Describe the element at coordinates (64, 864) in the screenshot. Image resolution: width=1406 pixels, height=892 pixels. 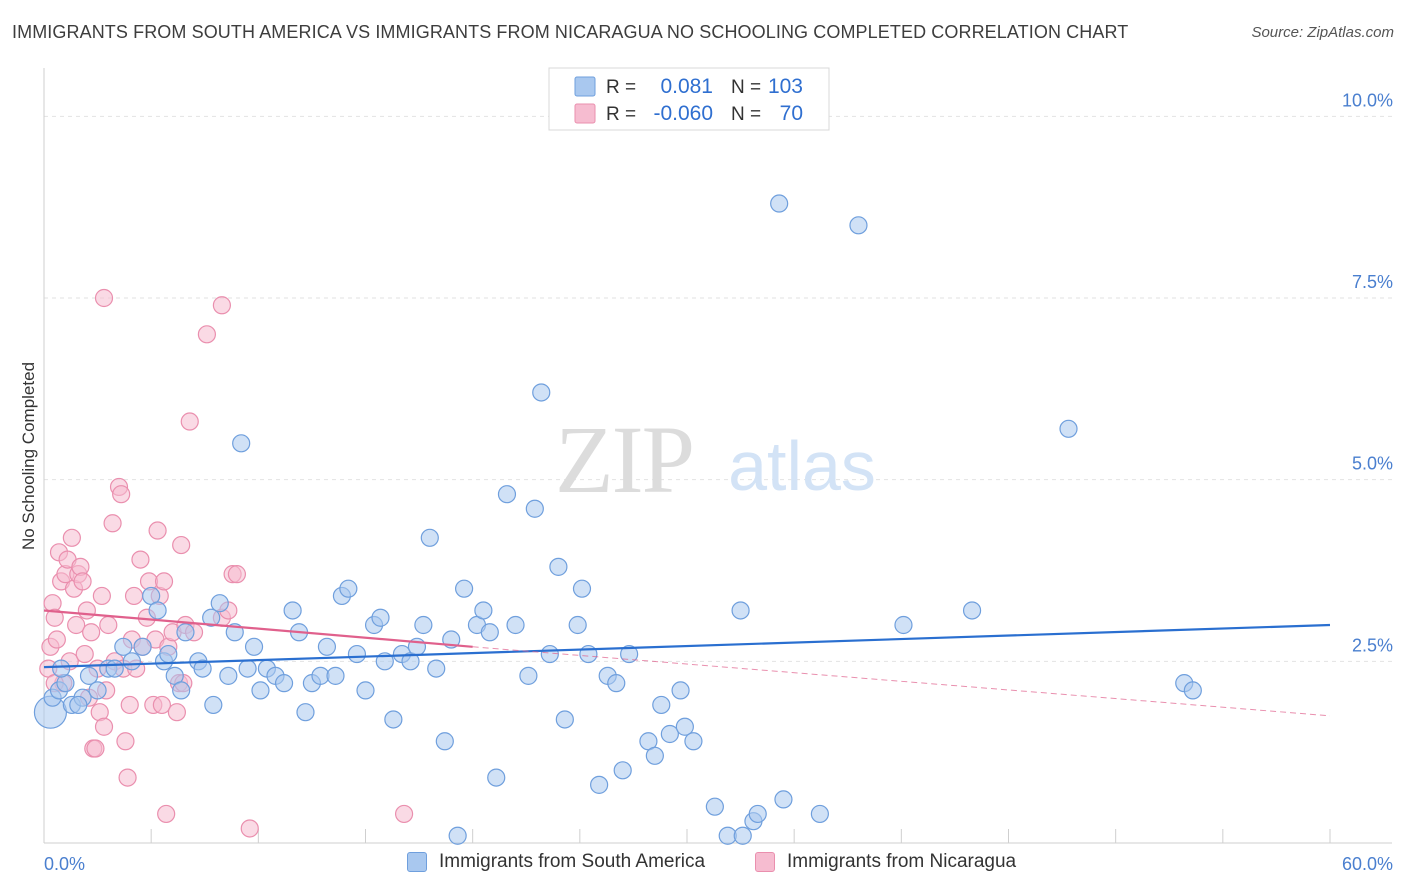
I see `x-tick-label-min: 0.0%` at that location.